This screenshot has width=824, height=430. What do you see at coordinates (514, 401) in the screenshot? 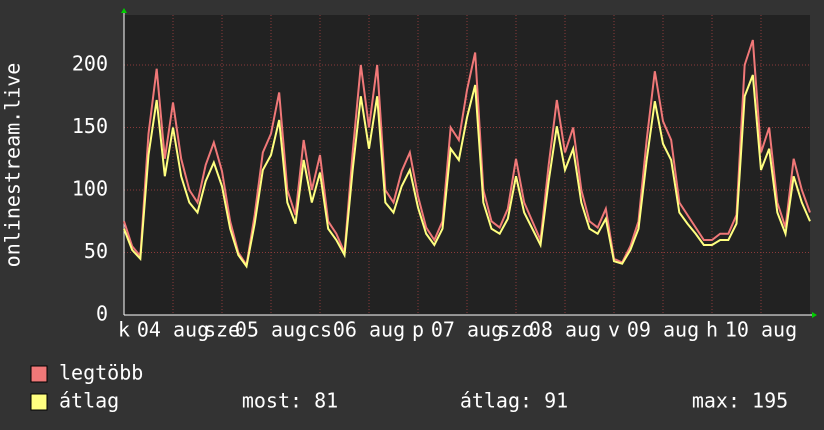
I see `stat-label: átlag: 91` at bounding box center [514, 401].